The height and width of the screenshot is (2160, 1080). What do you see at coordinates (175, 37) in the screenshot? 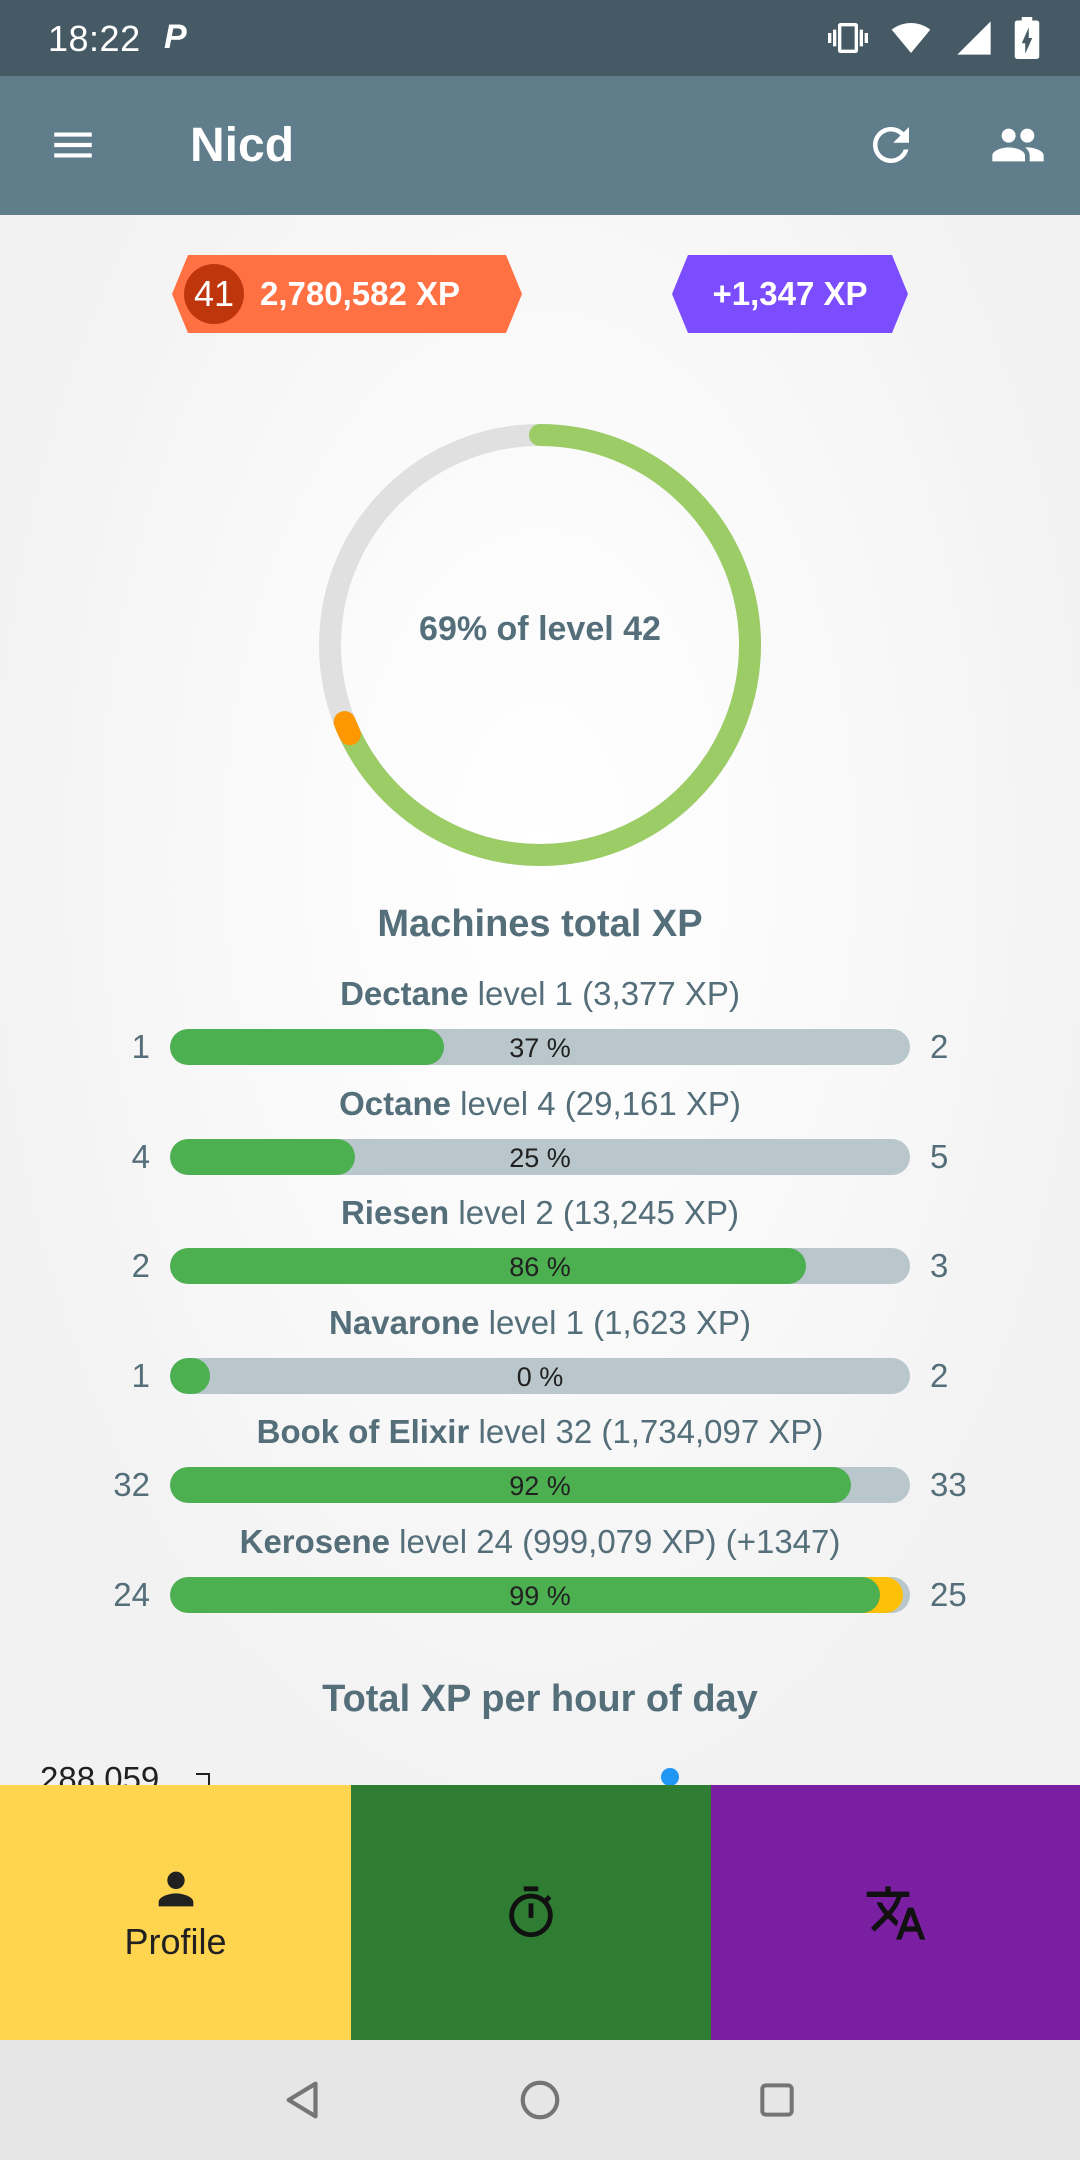
I see `notification-icon: P` at bounding box center [175, 37].